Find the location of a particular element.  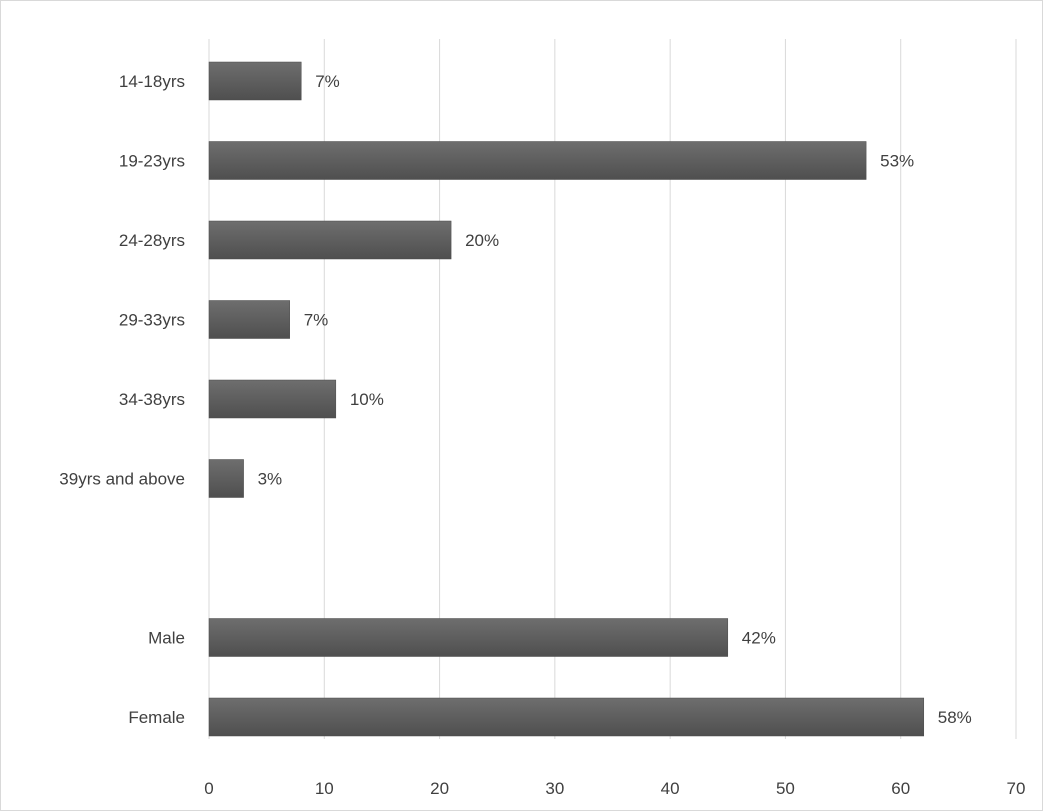

category-label: 14-18yrs is located at coordinates (152, 81).